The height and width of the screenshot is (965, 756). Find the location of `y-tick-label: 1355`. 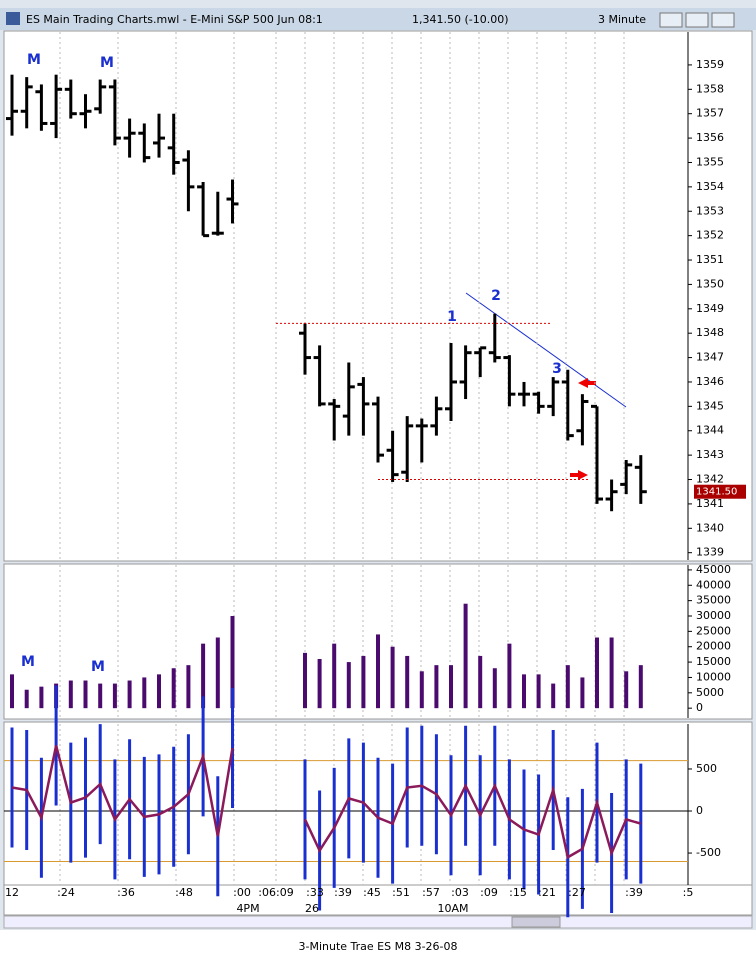

y-tick-label: 1355 is located at coordinates (710, 161).